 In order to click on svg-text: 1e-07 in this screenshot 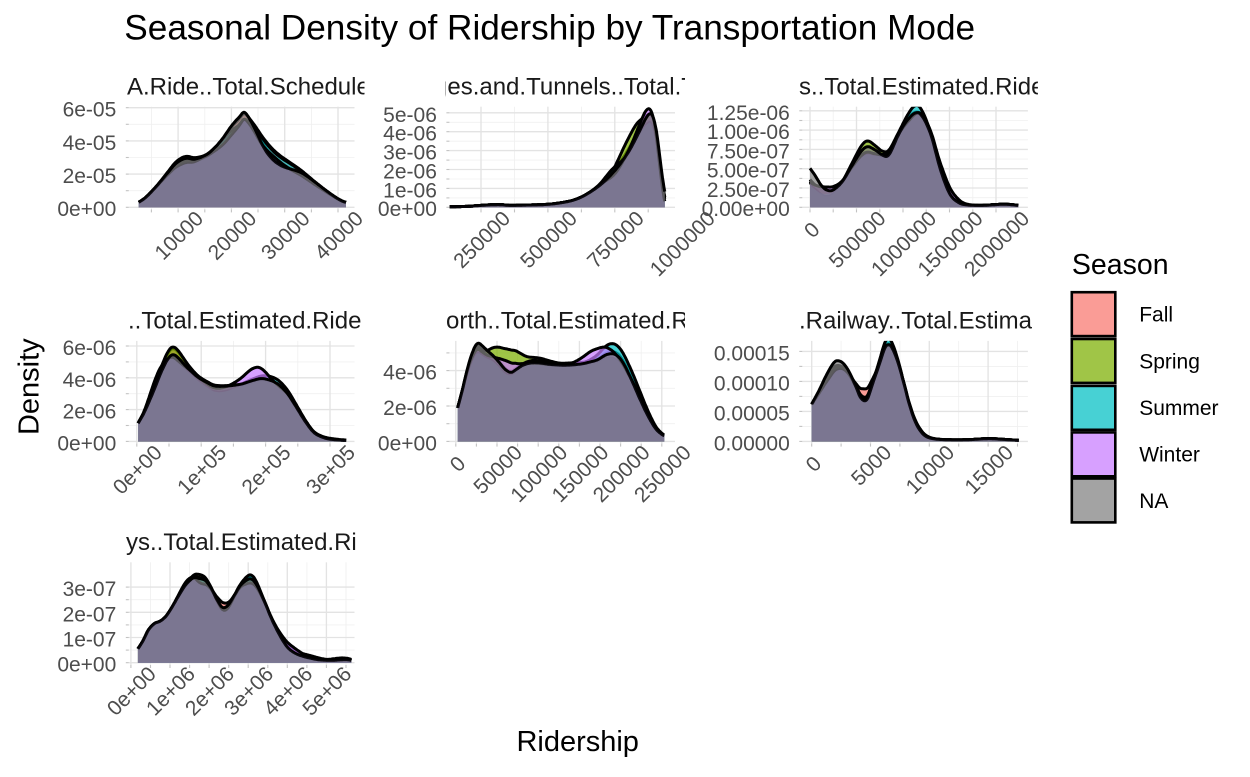, I will do `click(90, 640)`.